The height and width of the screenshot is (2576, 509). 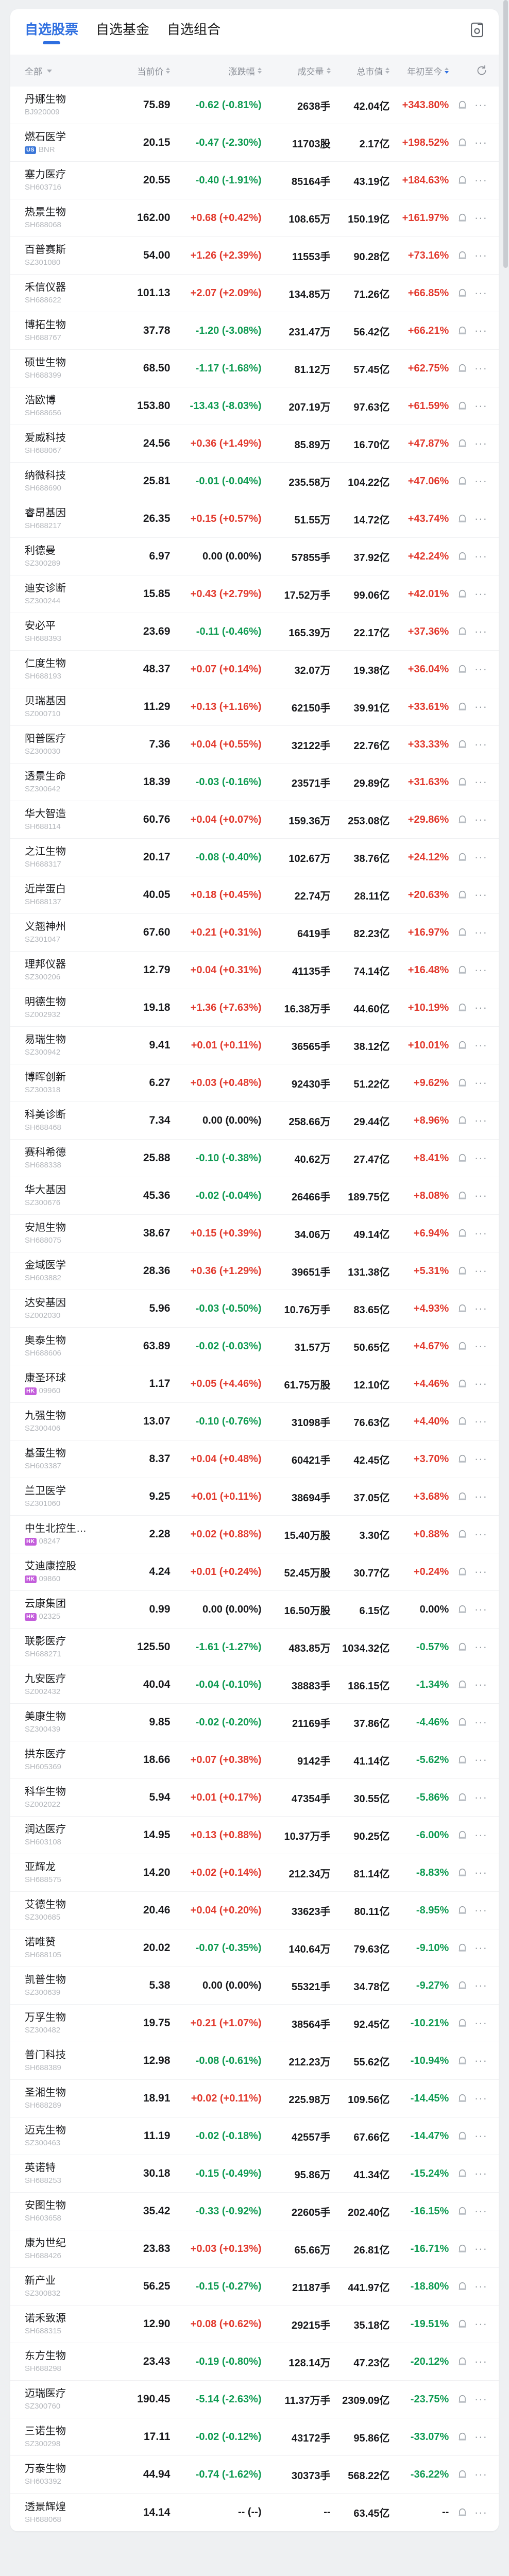 I want to click on stock-name-cell: 圣湘生物 SH688289, so click(x=68, y=2098).